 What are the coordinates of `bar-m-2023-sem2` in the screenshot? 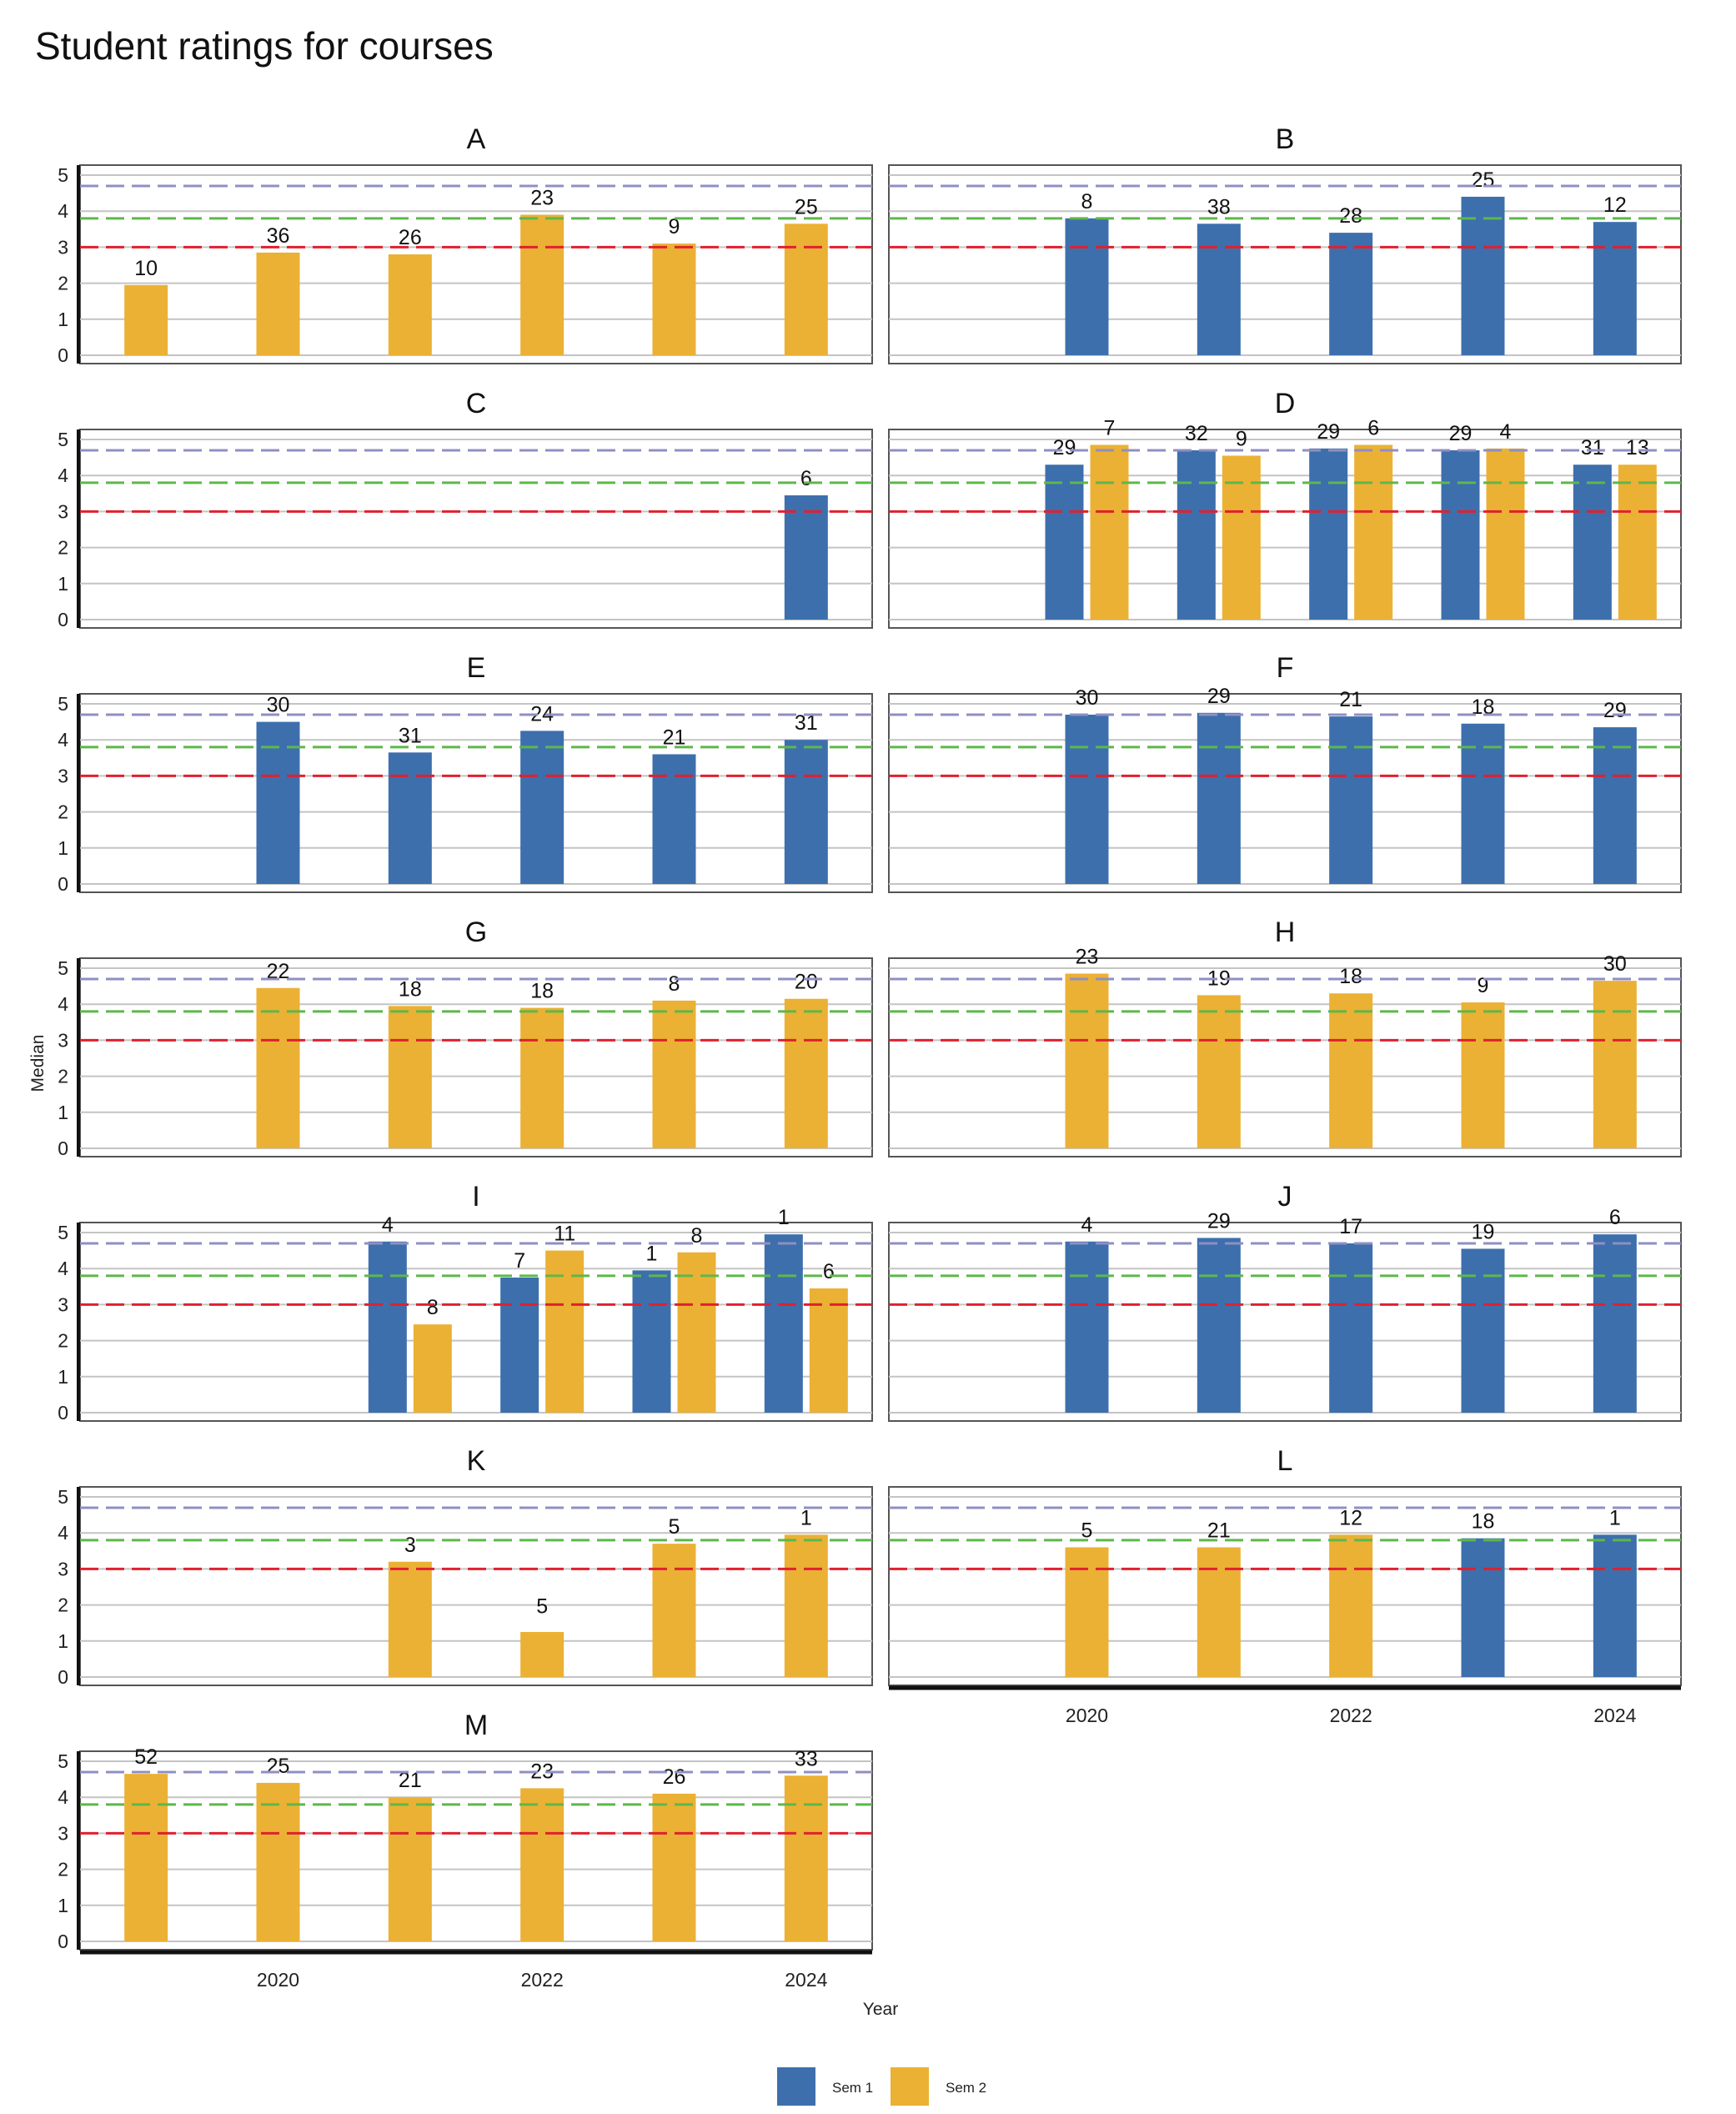 It's located at (674, 1867).